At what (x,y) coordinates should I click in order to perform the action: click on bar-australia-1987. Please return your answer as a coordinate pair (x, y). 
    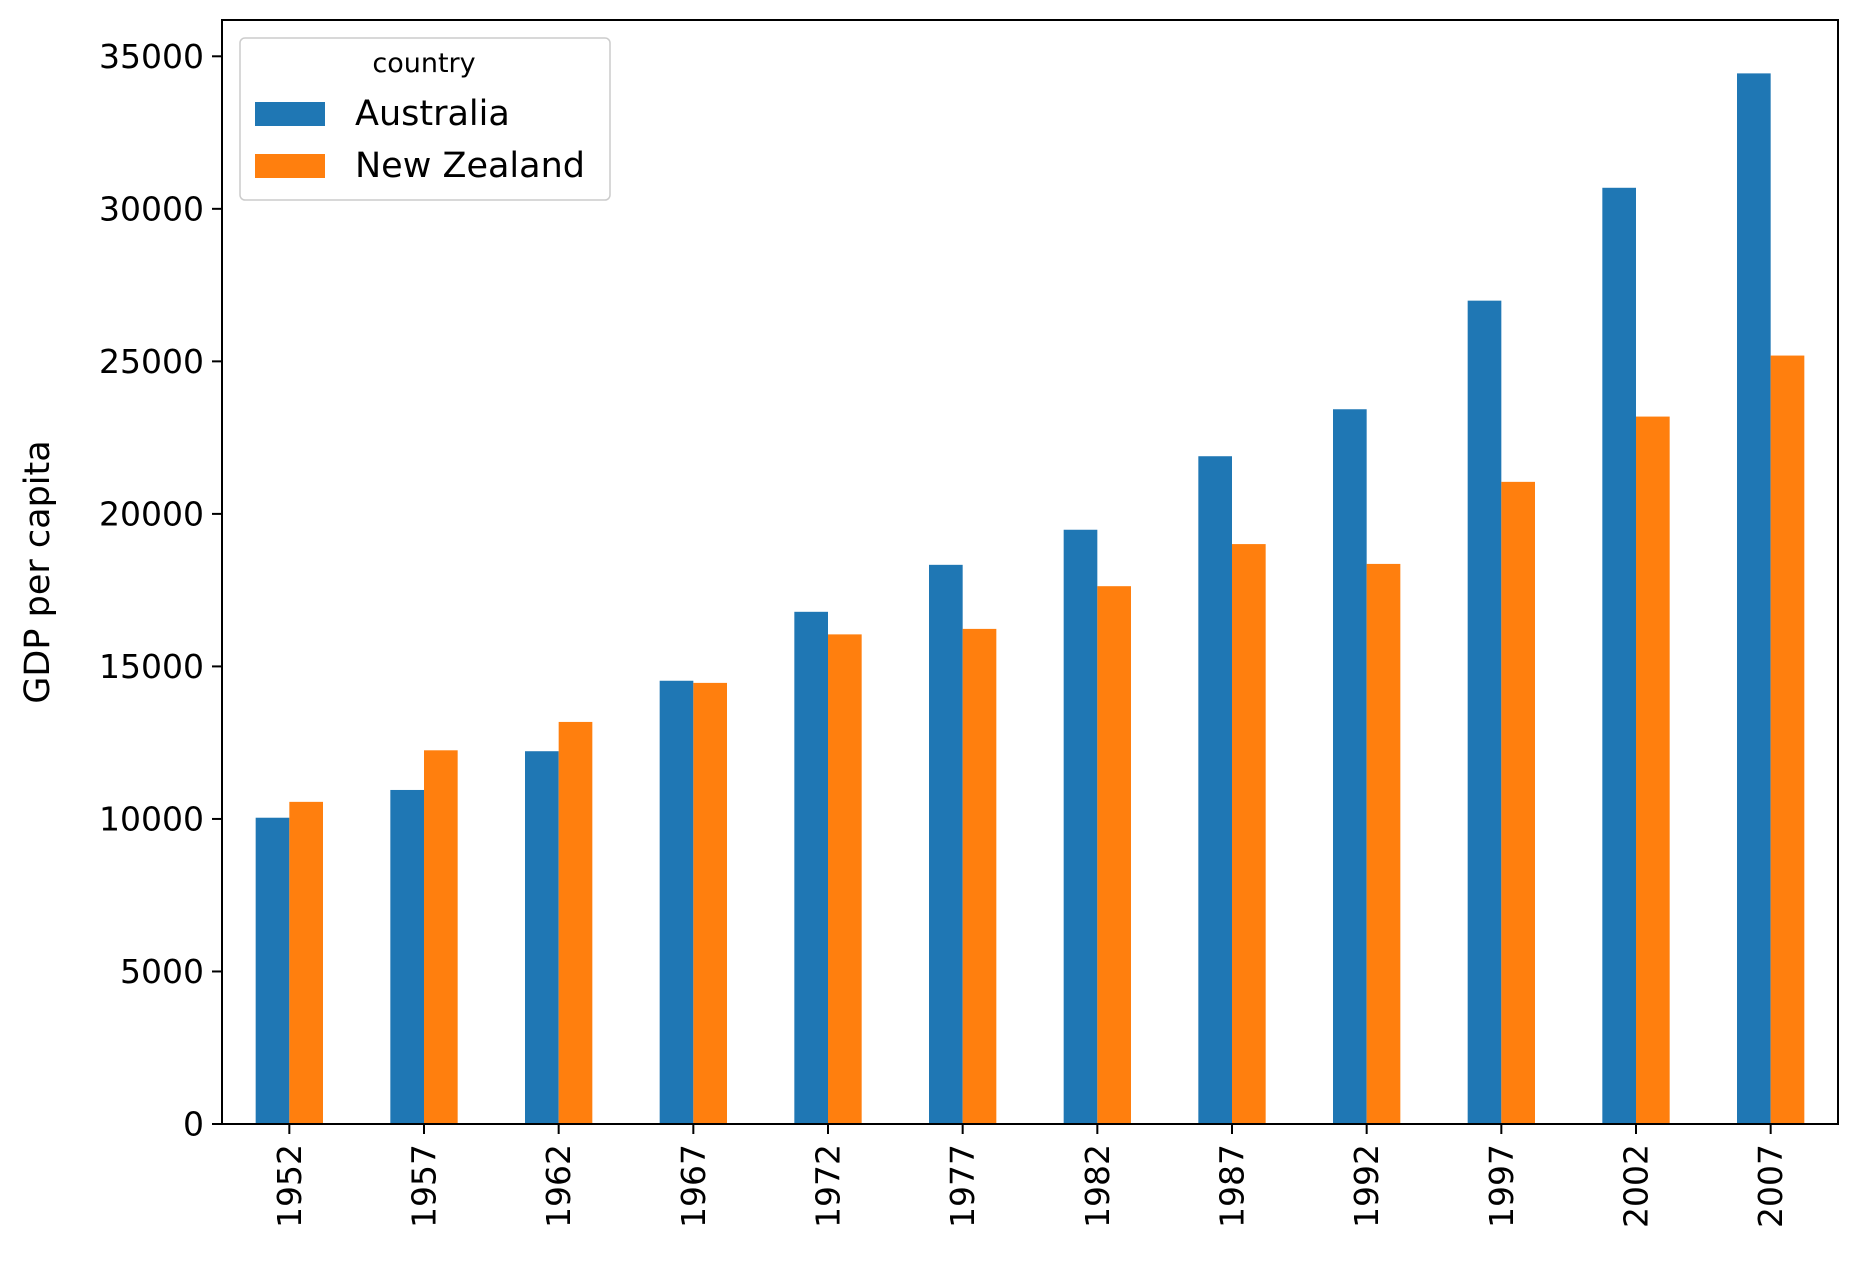
    Looking at the image, I should click on (1215, 790).